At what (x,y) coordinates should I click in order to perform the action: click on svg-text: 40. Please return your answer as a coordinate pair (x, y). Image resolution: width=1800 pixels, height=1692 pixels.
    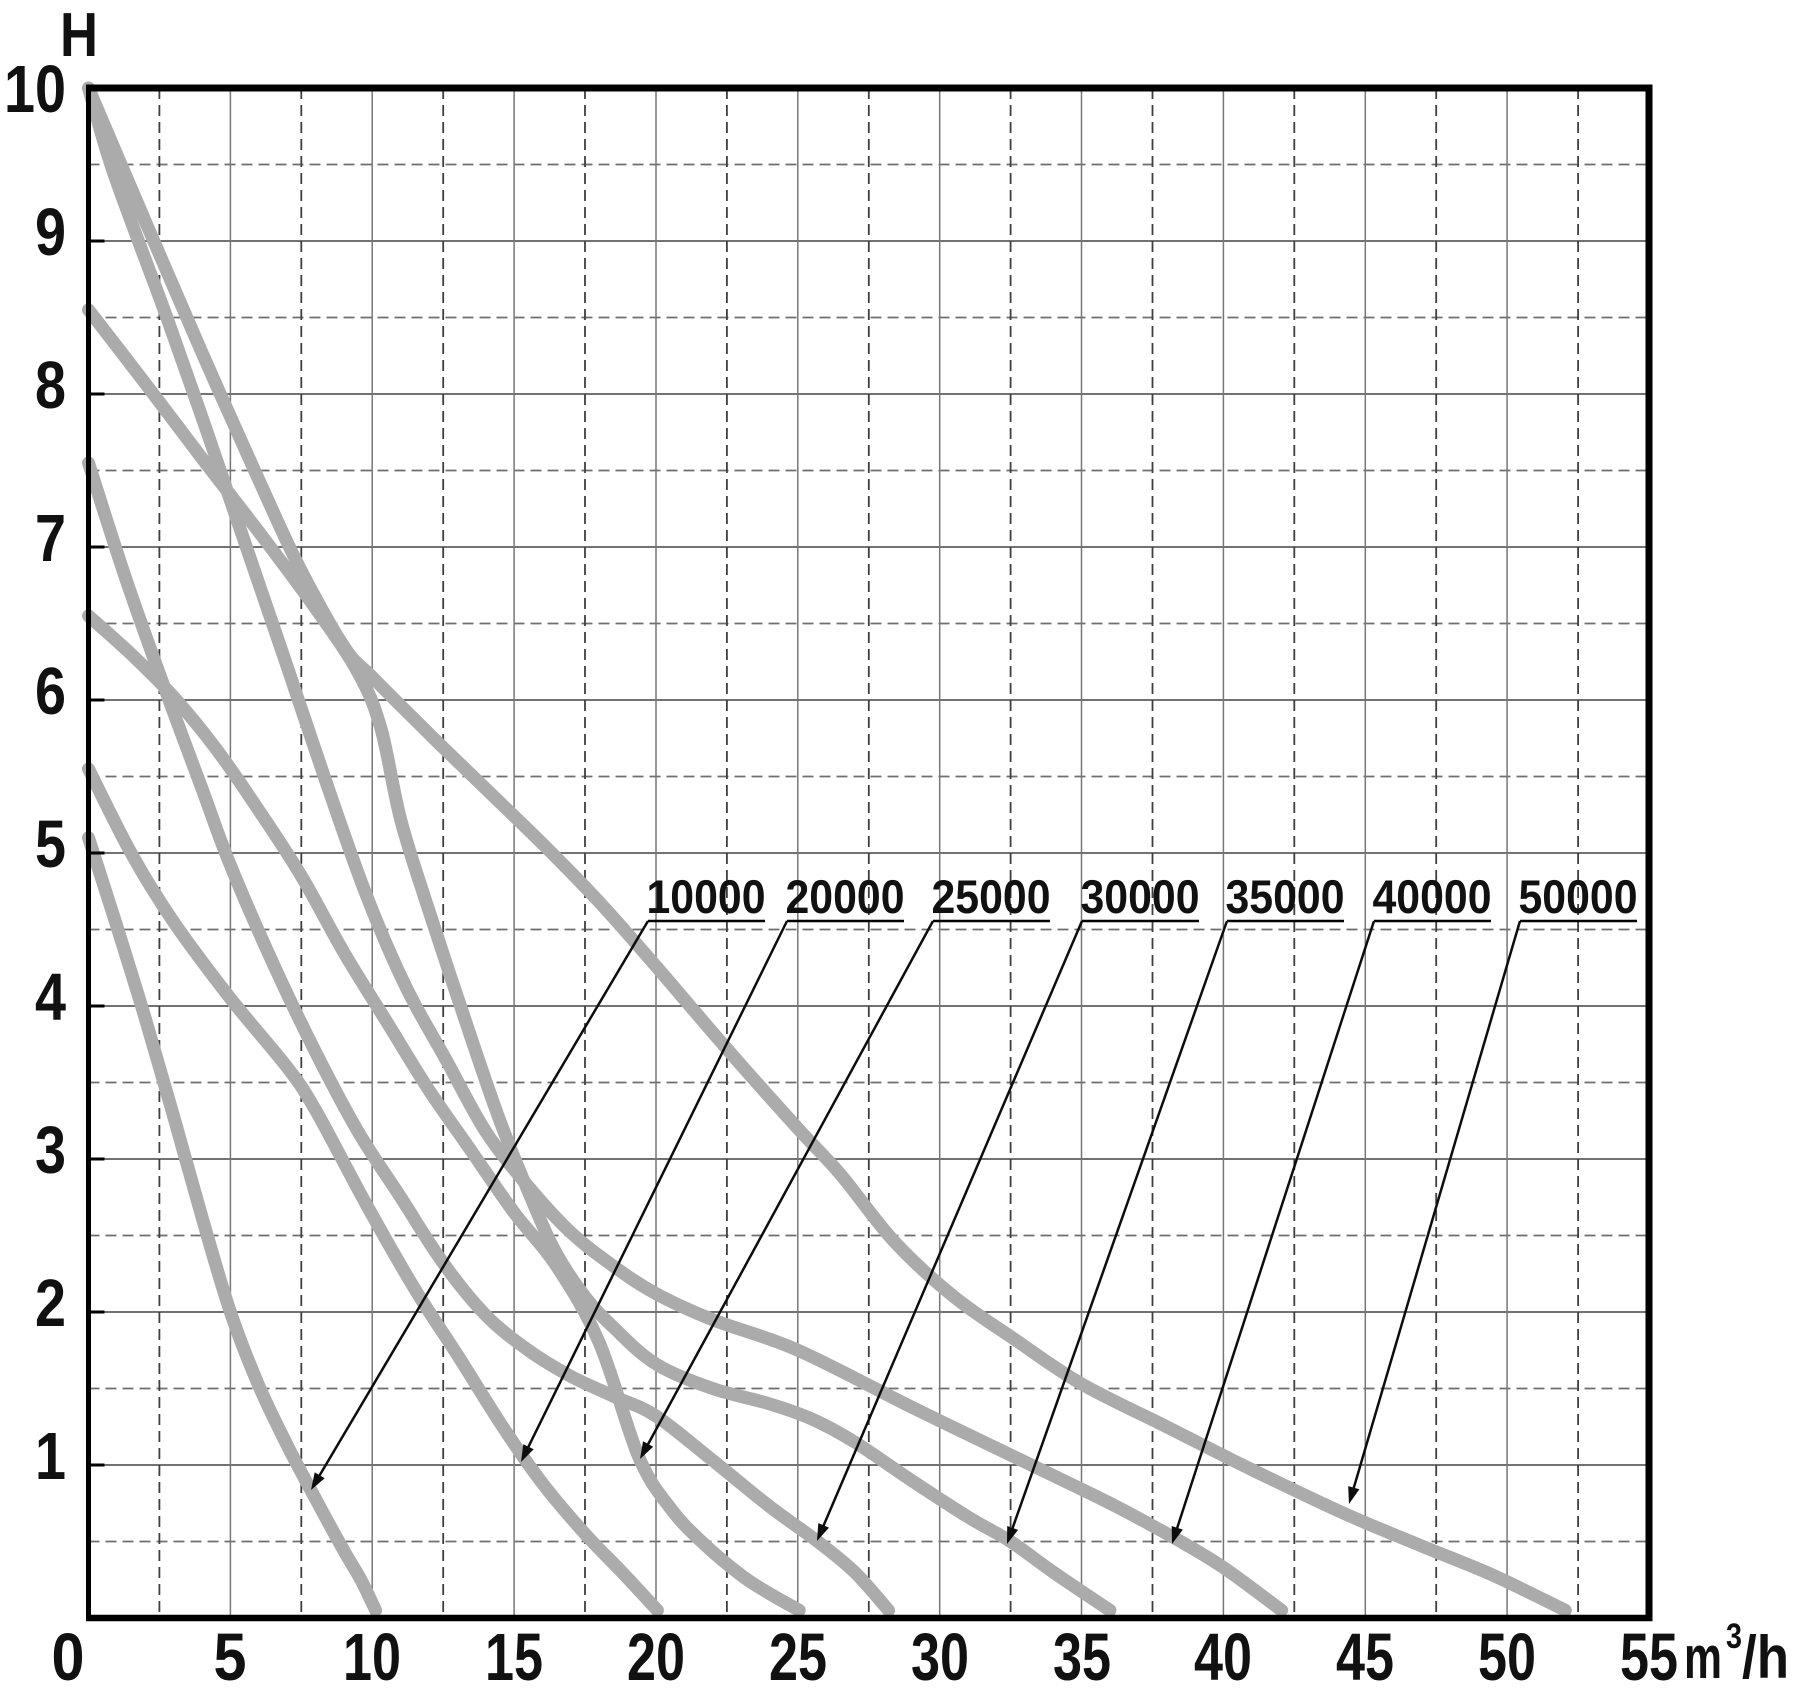
    Looking at the image, I should click on (1223, 1656).